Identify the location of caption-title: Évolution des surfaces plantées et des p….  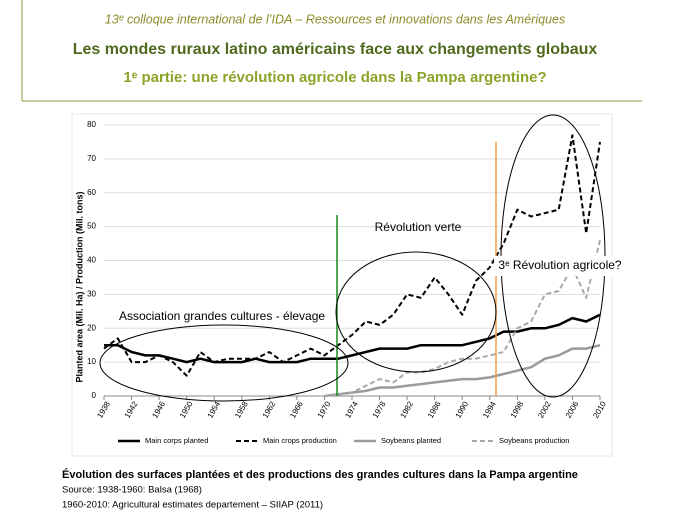
(320, 474).